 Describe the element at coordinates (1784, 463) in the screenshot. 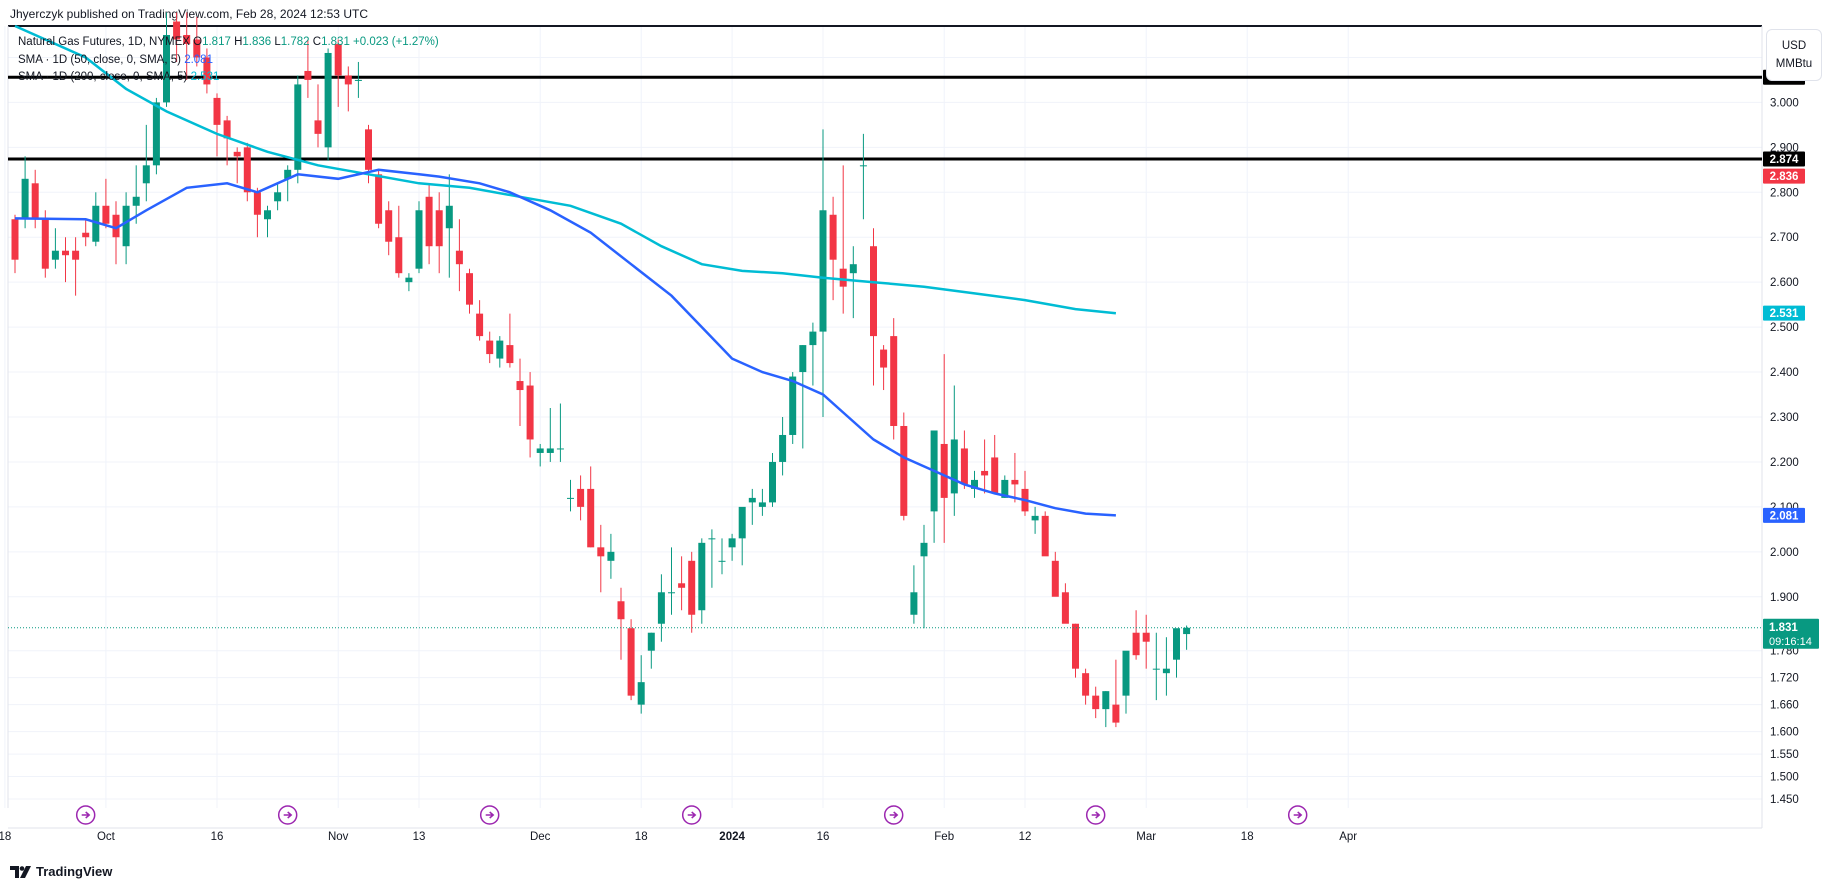

I see `price-tick-label: 2.200` at that location.